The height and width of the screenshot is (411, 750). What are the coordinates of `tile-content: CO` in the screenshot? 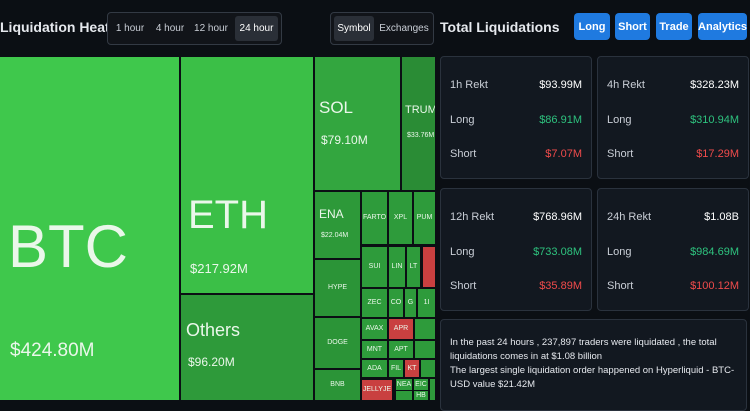 It's located at (396, 303).